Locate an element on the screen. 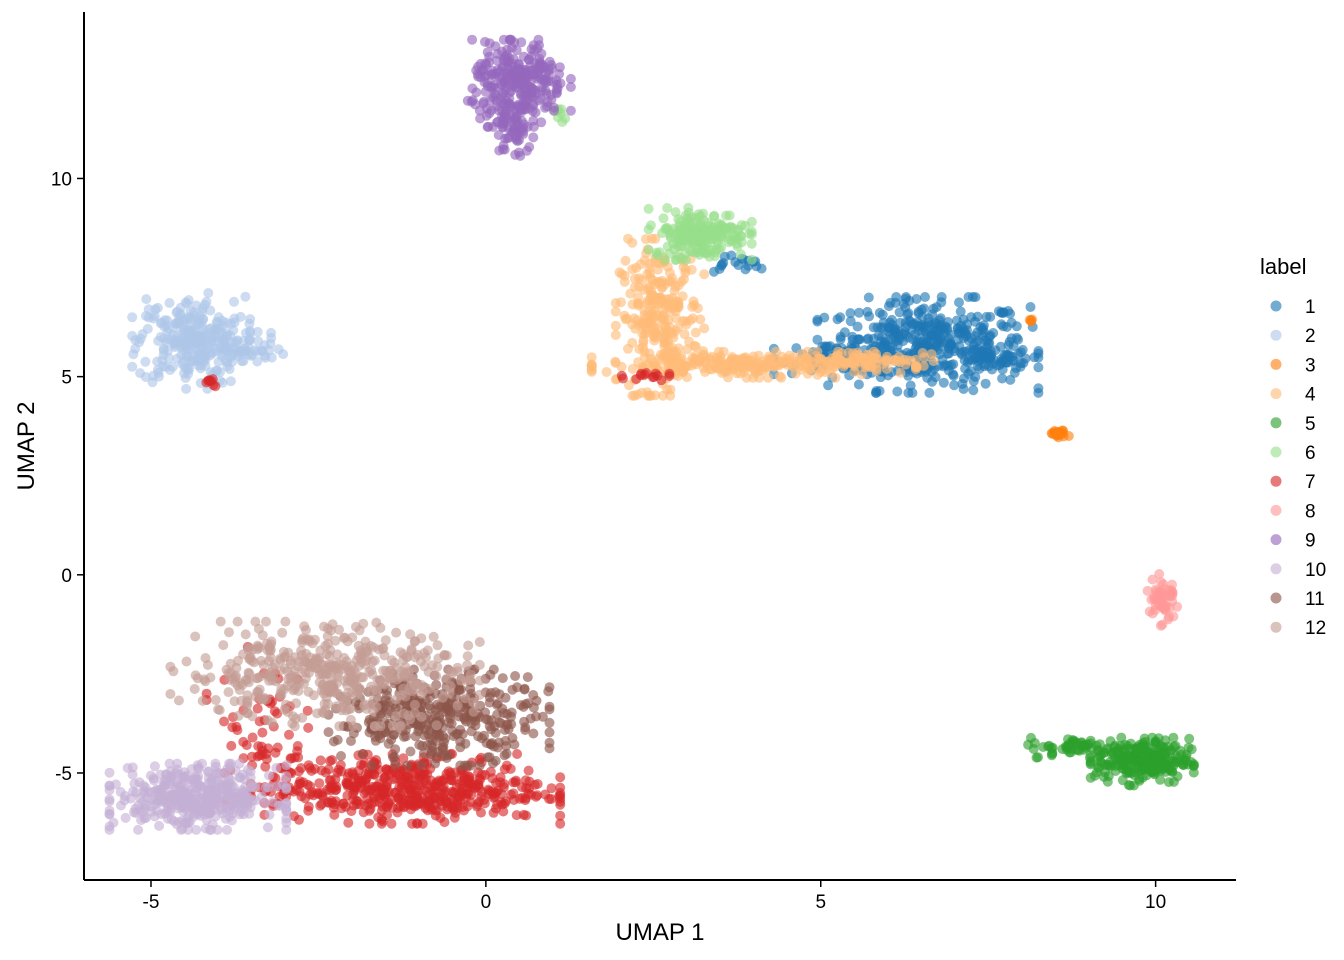 Image resolution: width=1344 pixels, height=960 pixels. legend-label: 10 is located at coordinates (1315, 570).